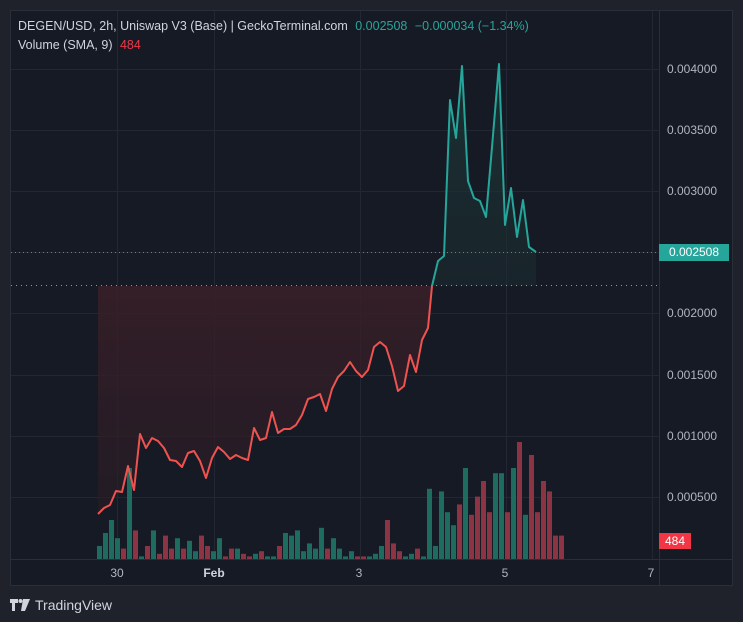 The image size is (743, 622). Describe the element at coordinates (359, 573) in the screenshot. I see `time-tick: 3` at that location.